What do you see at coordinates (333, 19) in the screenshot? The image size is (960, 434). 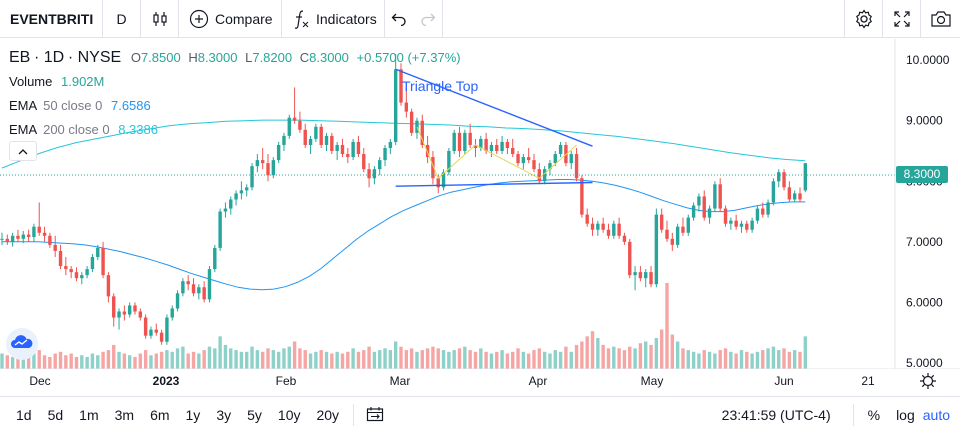 I see `indicators-button: Indicators` at bounding box center [333, 19].